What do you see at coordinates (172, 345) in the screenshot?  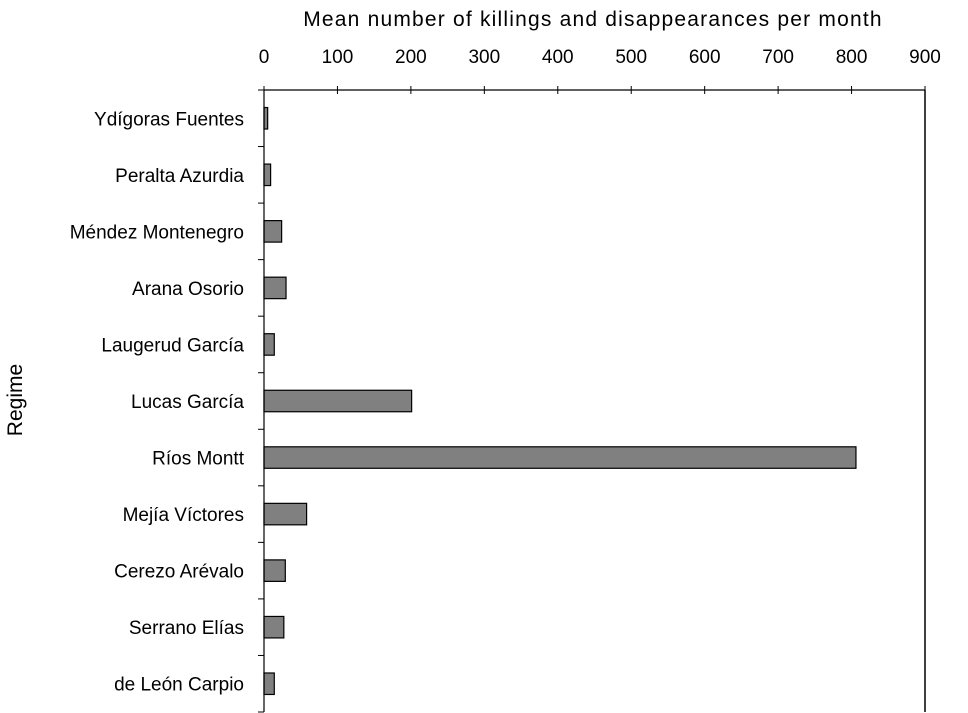 I see `category-label: Laugerud García` at bounding box center [172, 345].